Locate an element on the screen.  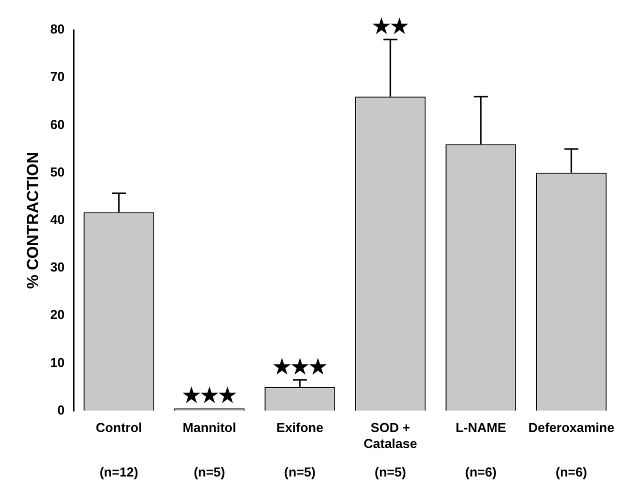
y-axis-title: % CONTRACTION is located at coordinates (33, 220).